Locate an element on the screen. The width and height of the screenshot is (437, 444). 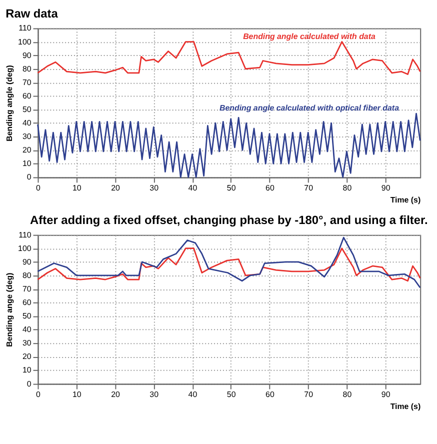
series-label: Bending angle calculated with data is located at coordinates (309, 36).